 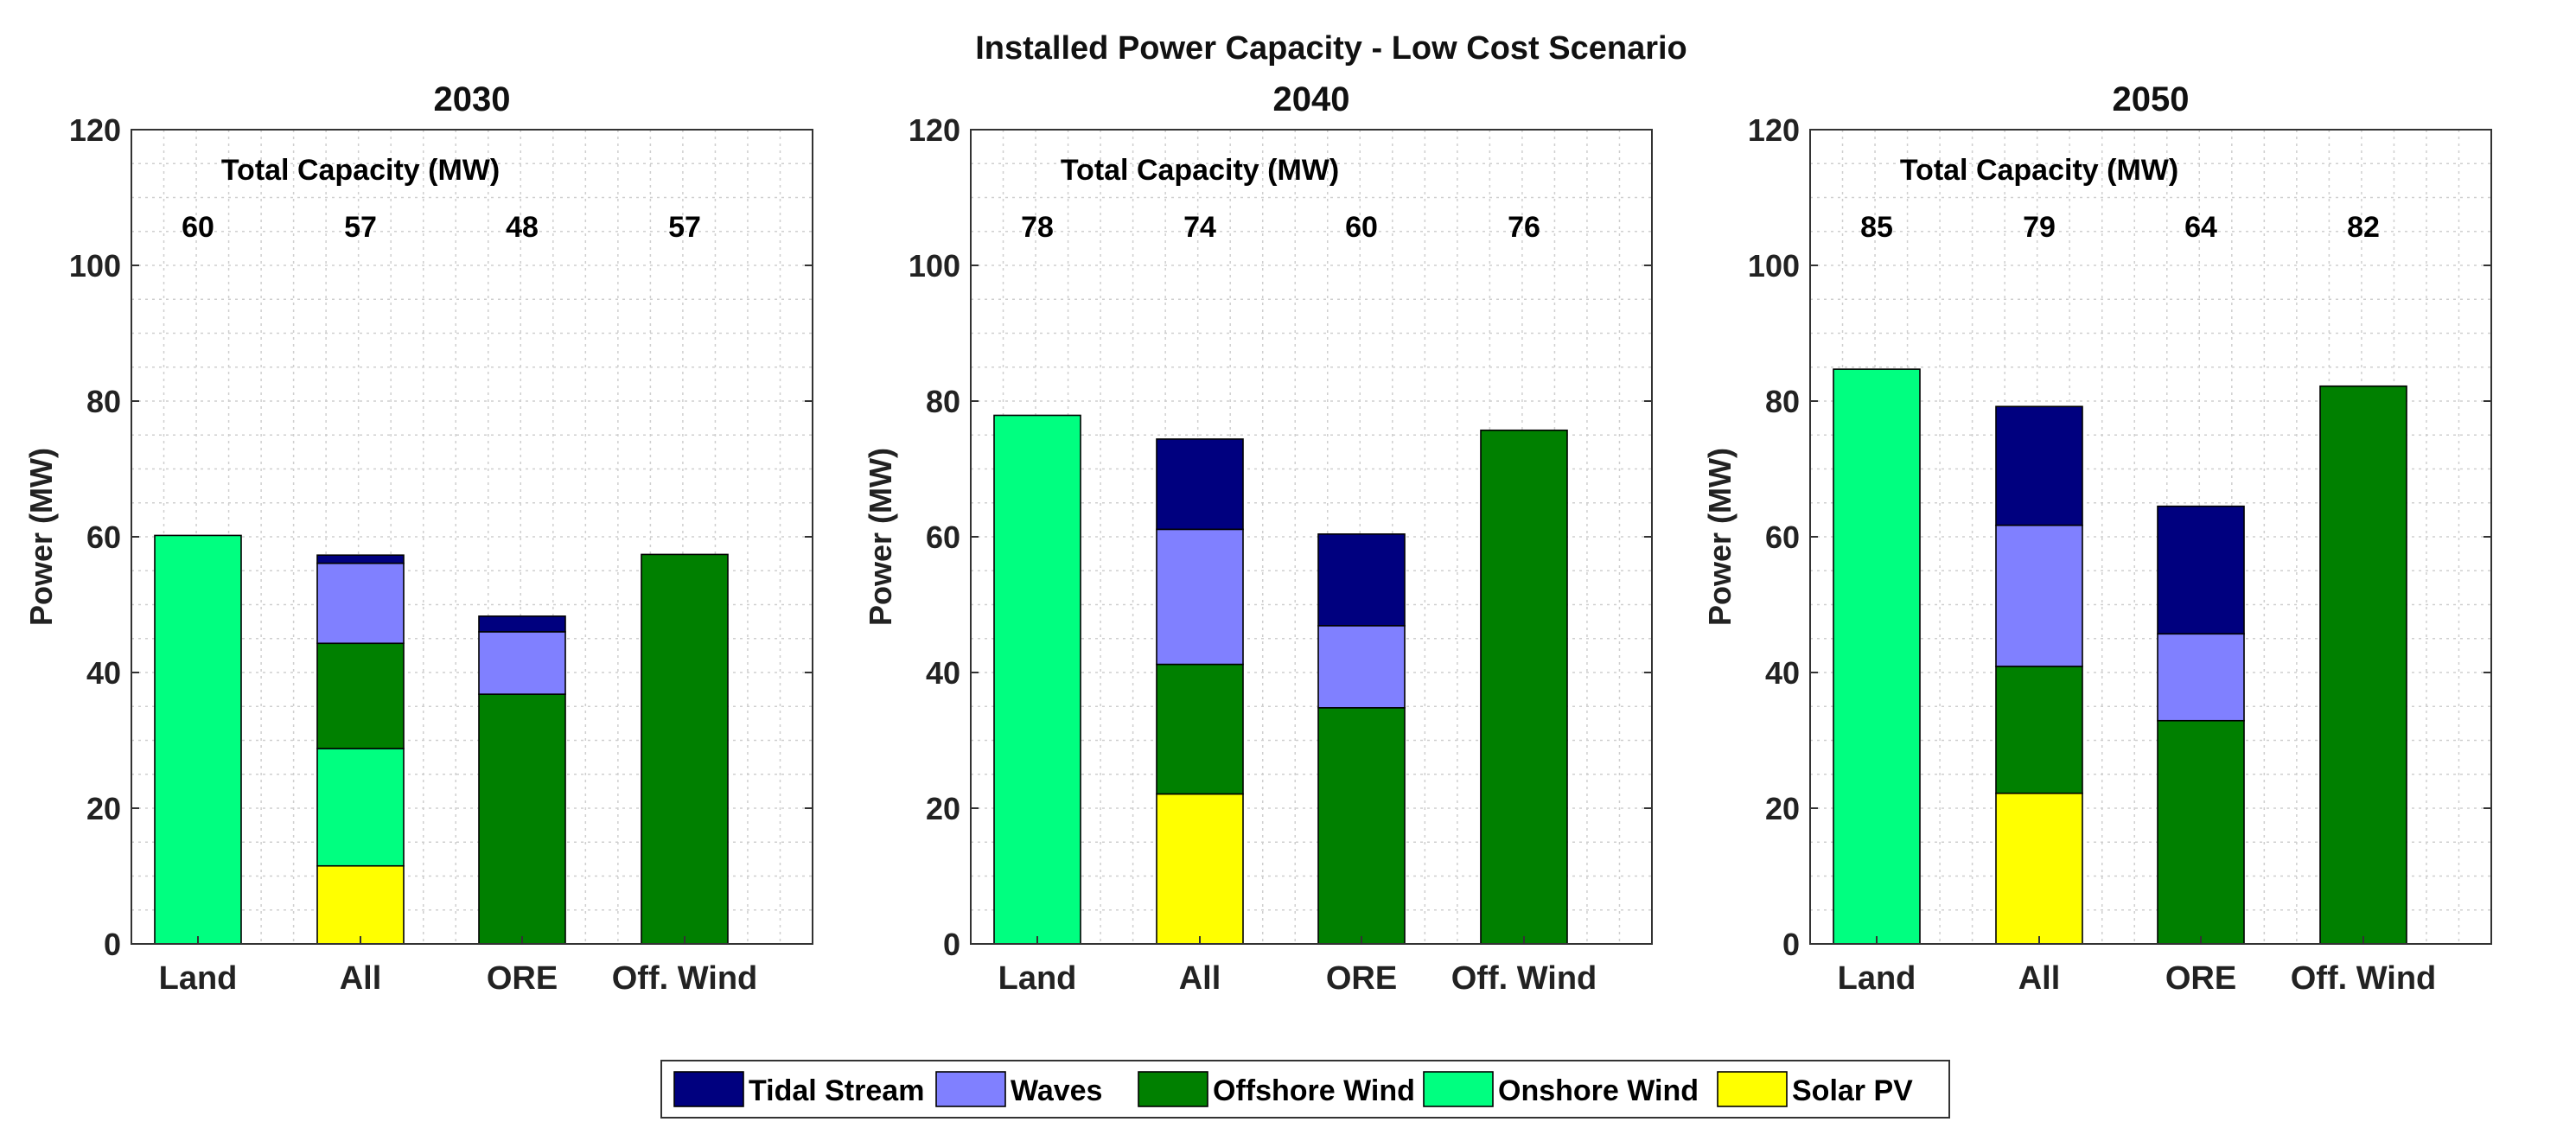 What do you see at coordinates (1311, 99) in the screenshot?
I see `subplot-title: 2040` at bounding box center [1311, 99].